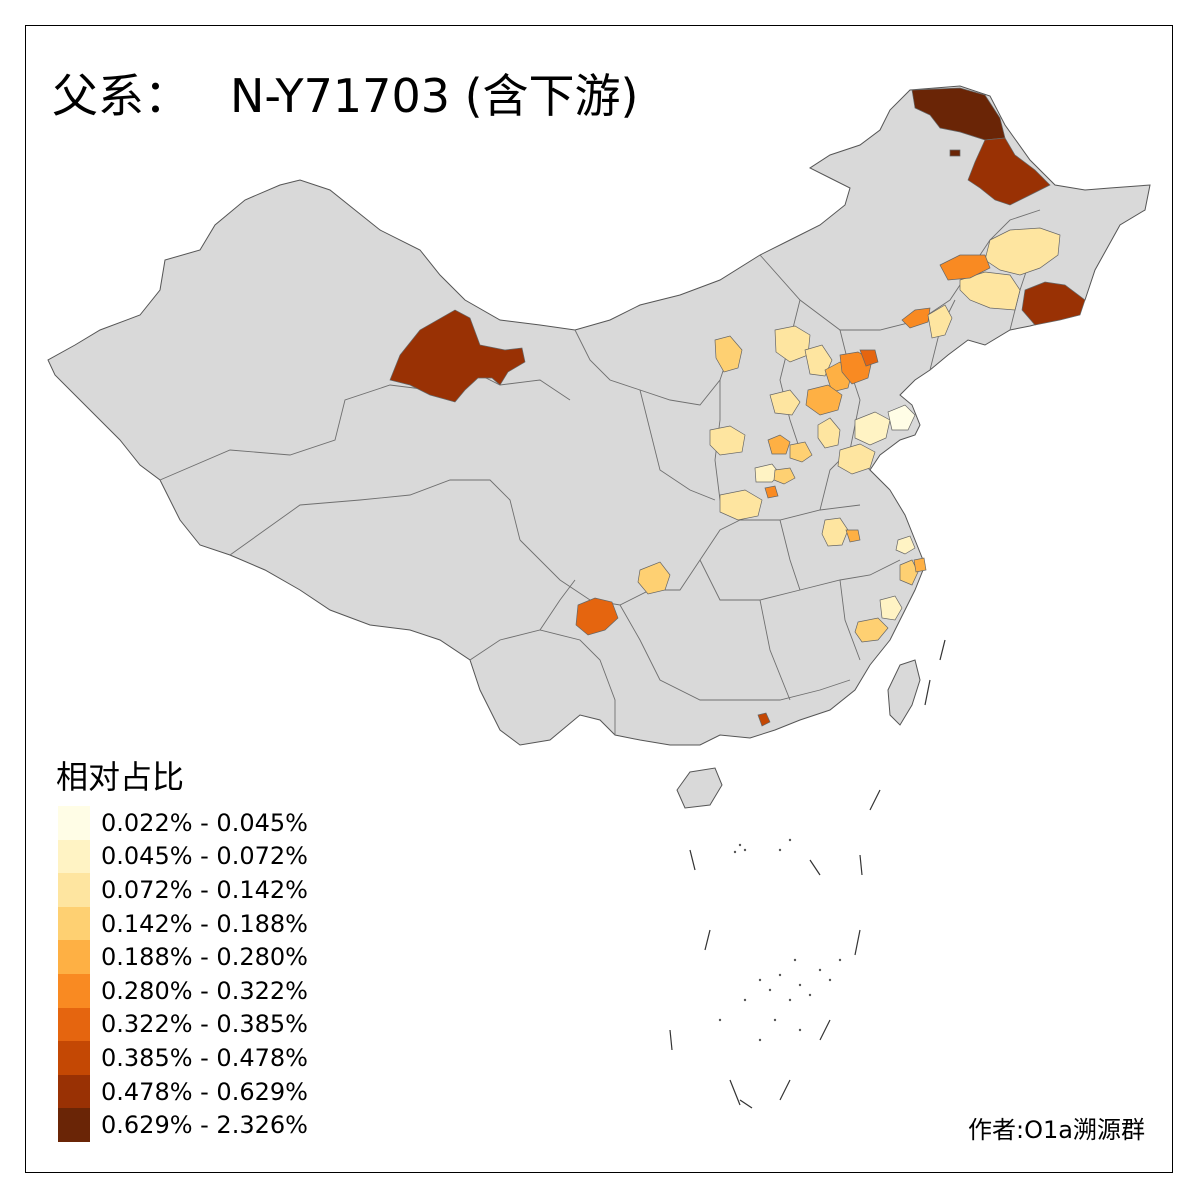  I want to click on island-dots, so click(780, 940).